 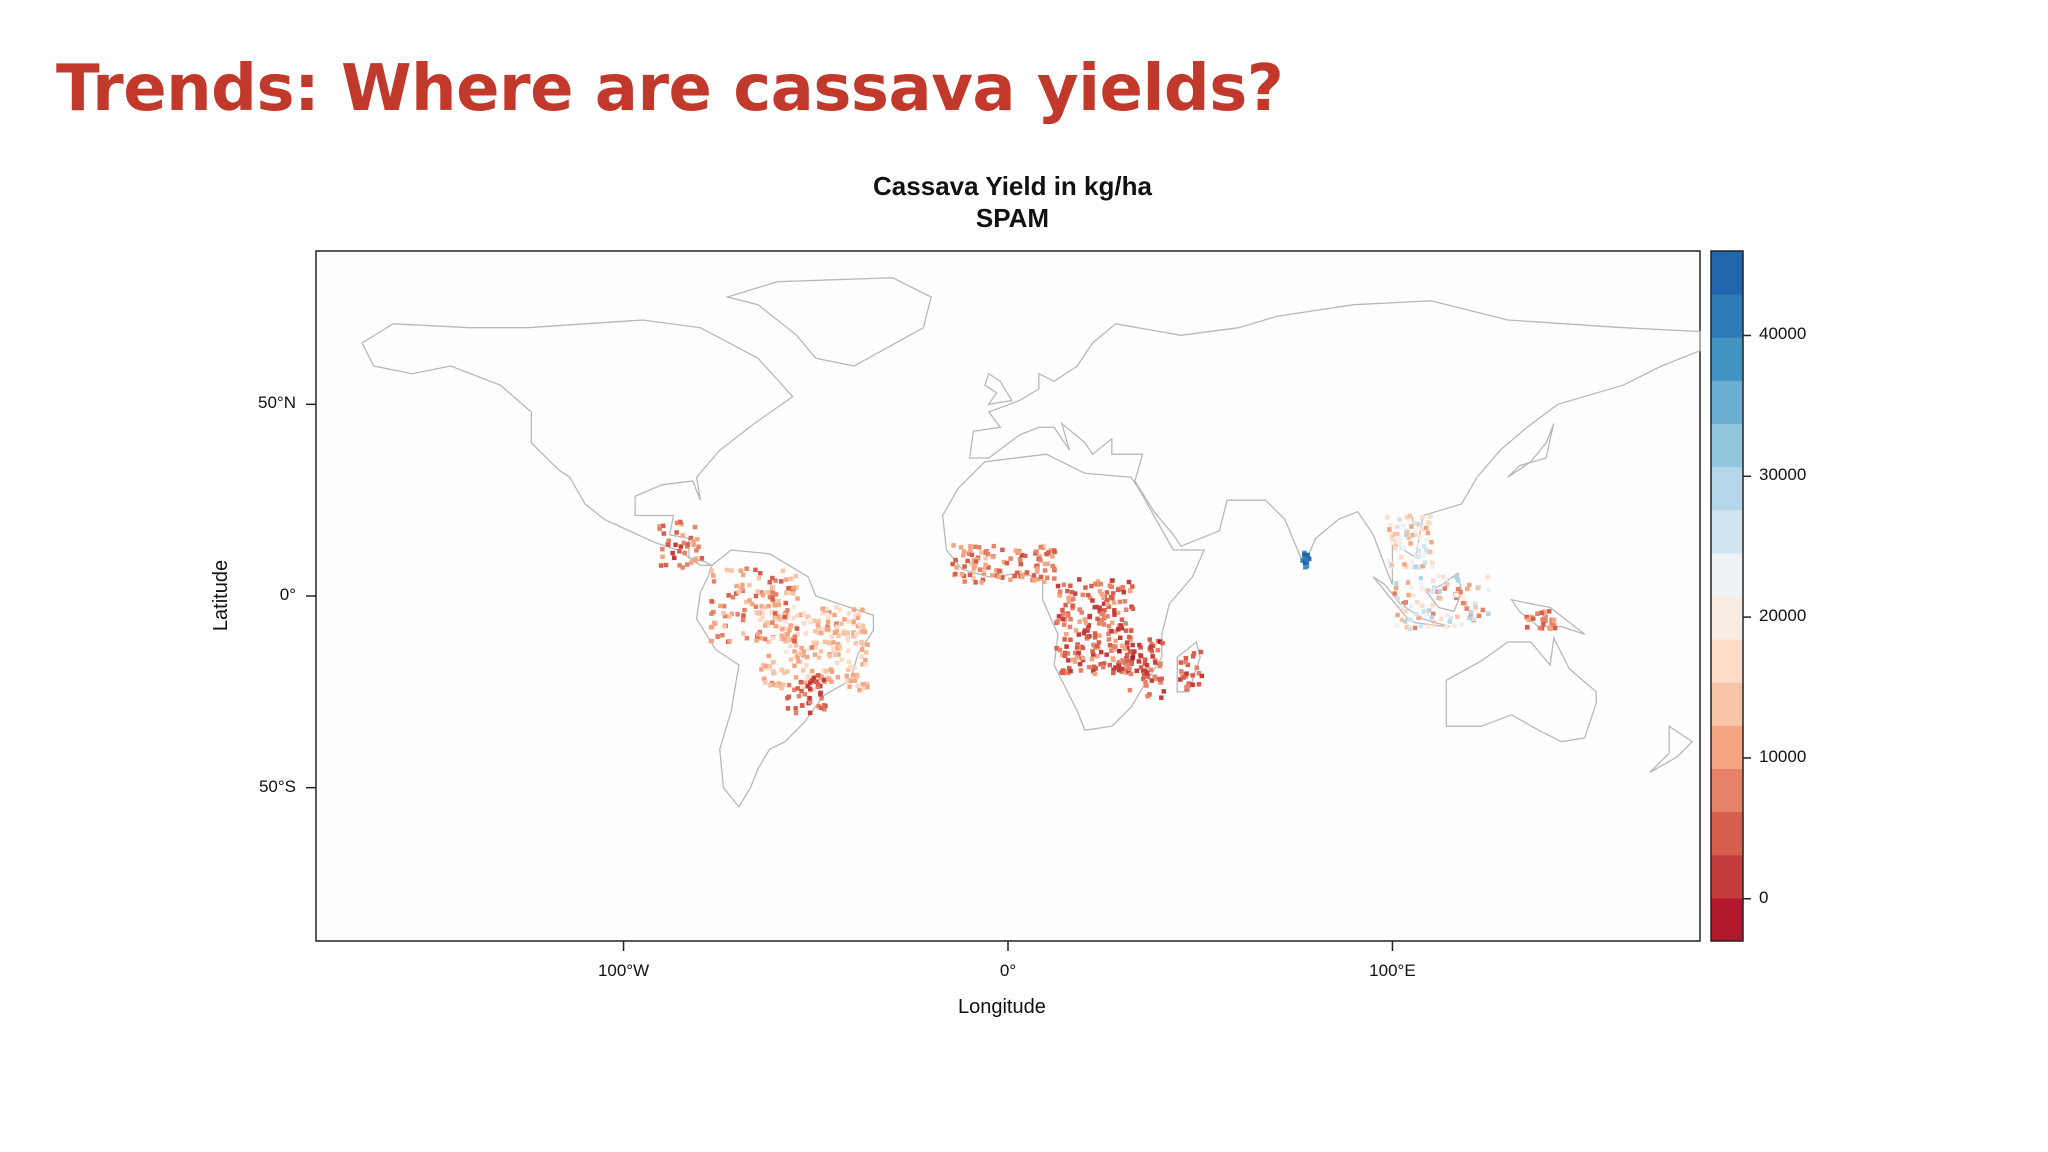 I want to click on greenland-outline, so click(x=828, y=322).